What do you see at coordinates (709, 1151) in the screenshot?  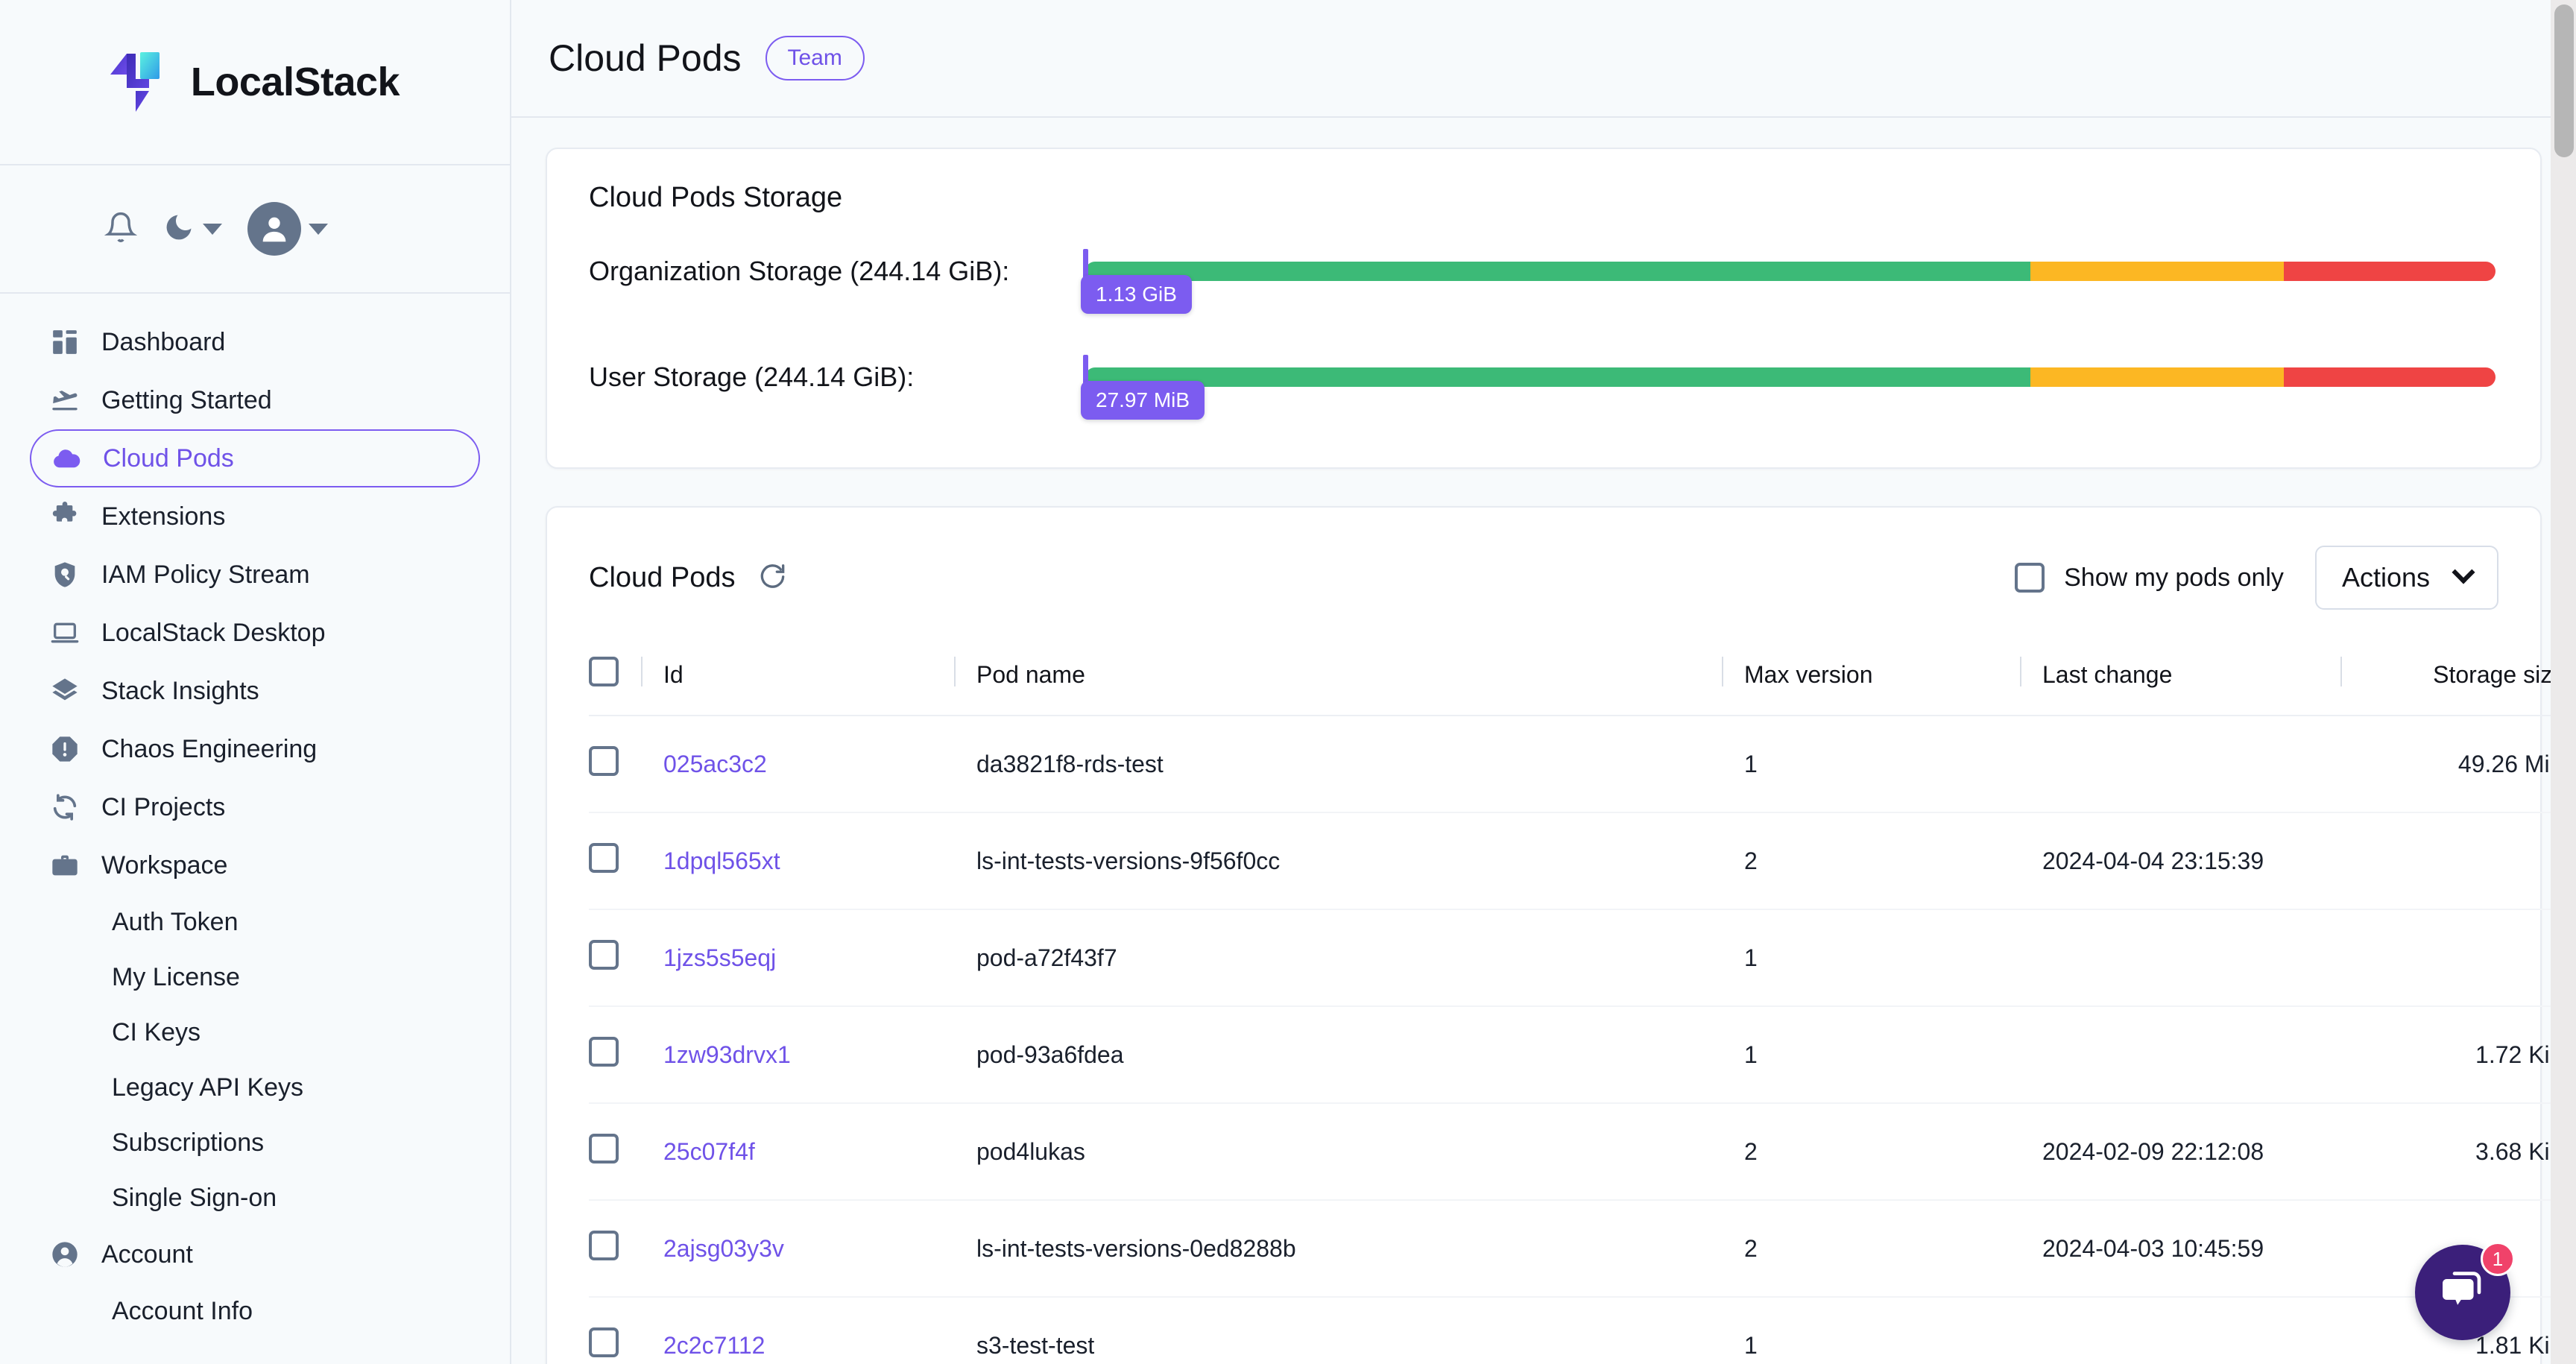 I see `pod-id-link: 25c07f4f` at bounding box center [709, 1151].